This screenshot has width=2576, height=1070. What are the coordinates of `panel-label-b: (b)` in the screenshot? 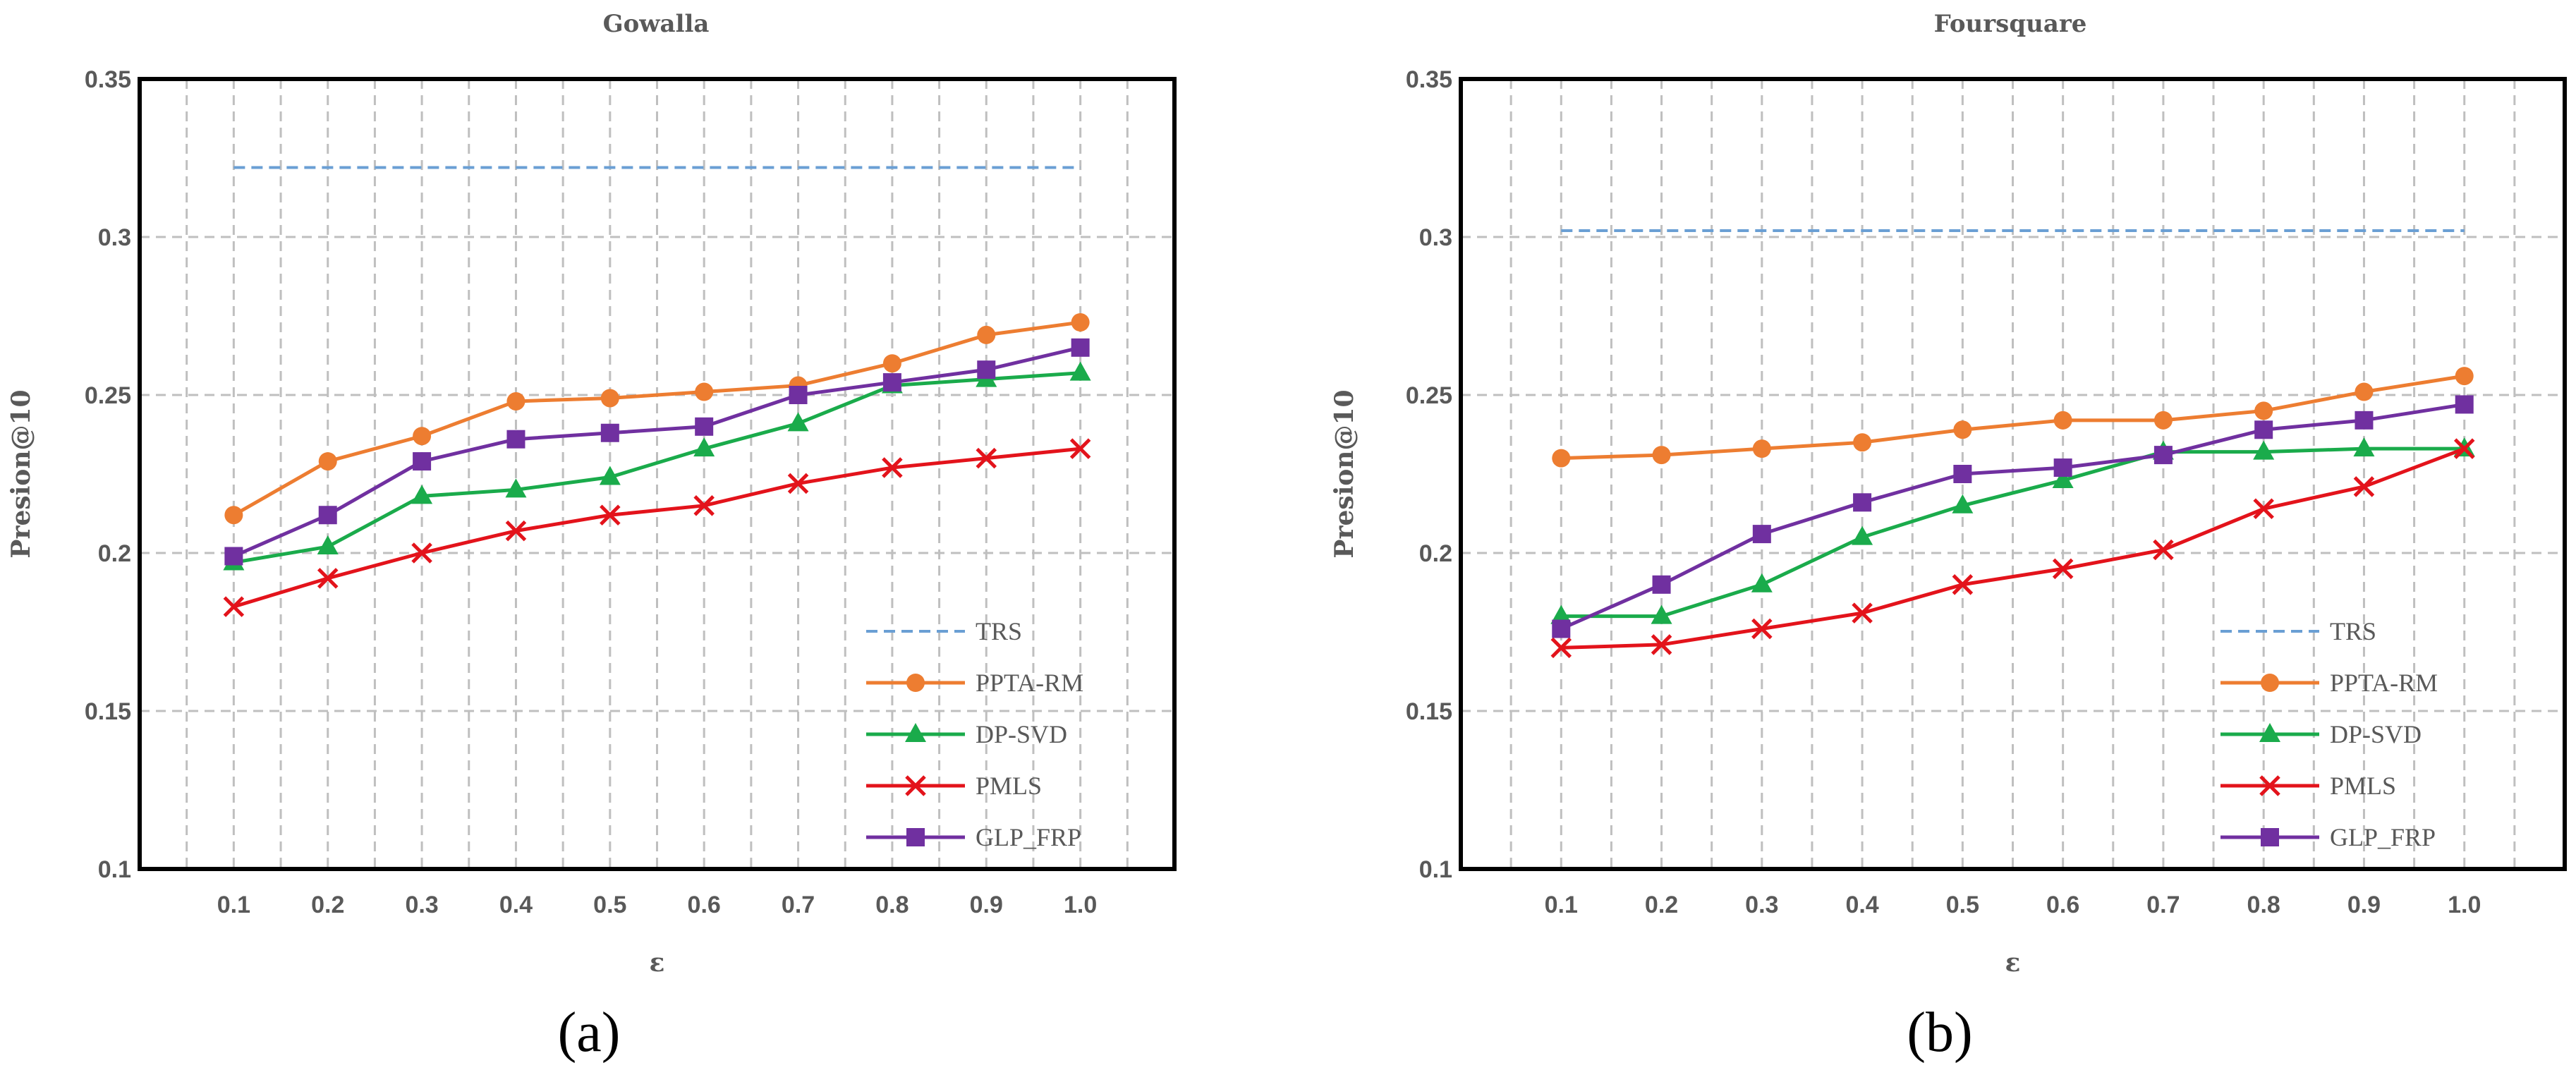 It's located at (1939, 1033).